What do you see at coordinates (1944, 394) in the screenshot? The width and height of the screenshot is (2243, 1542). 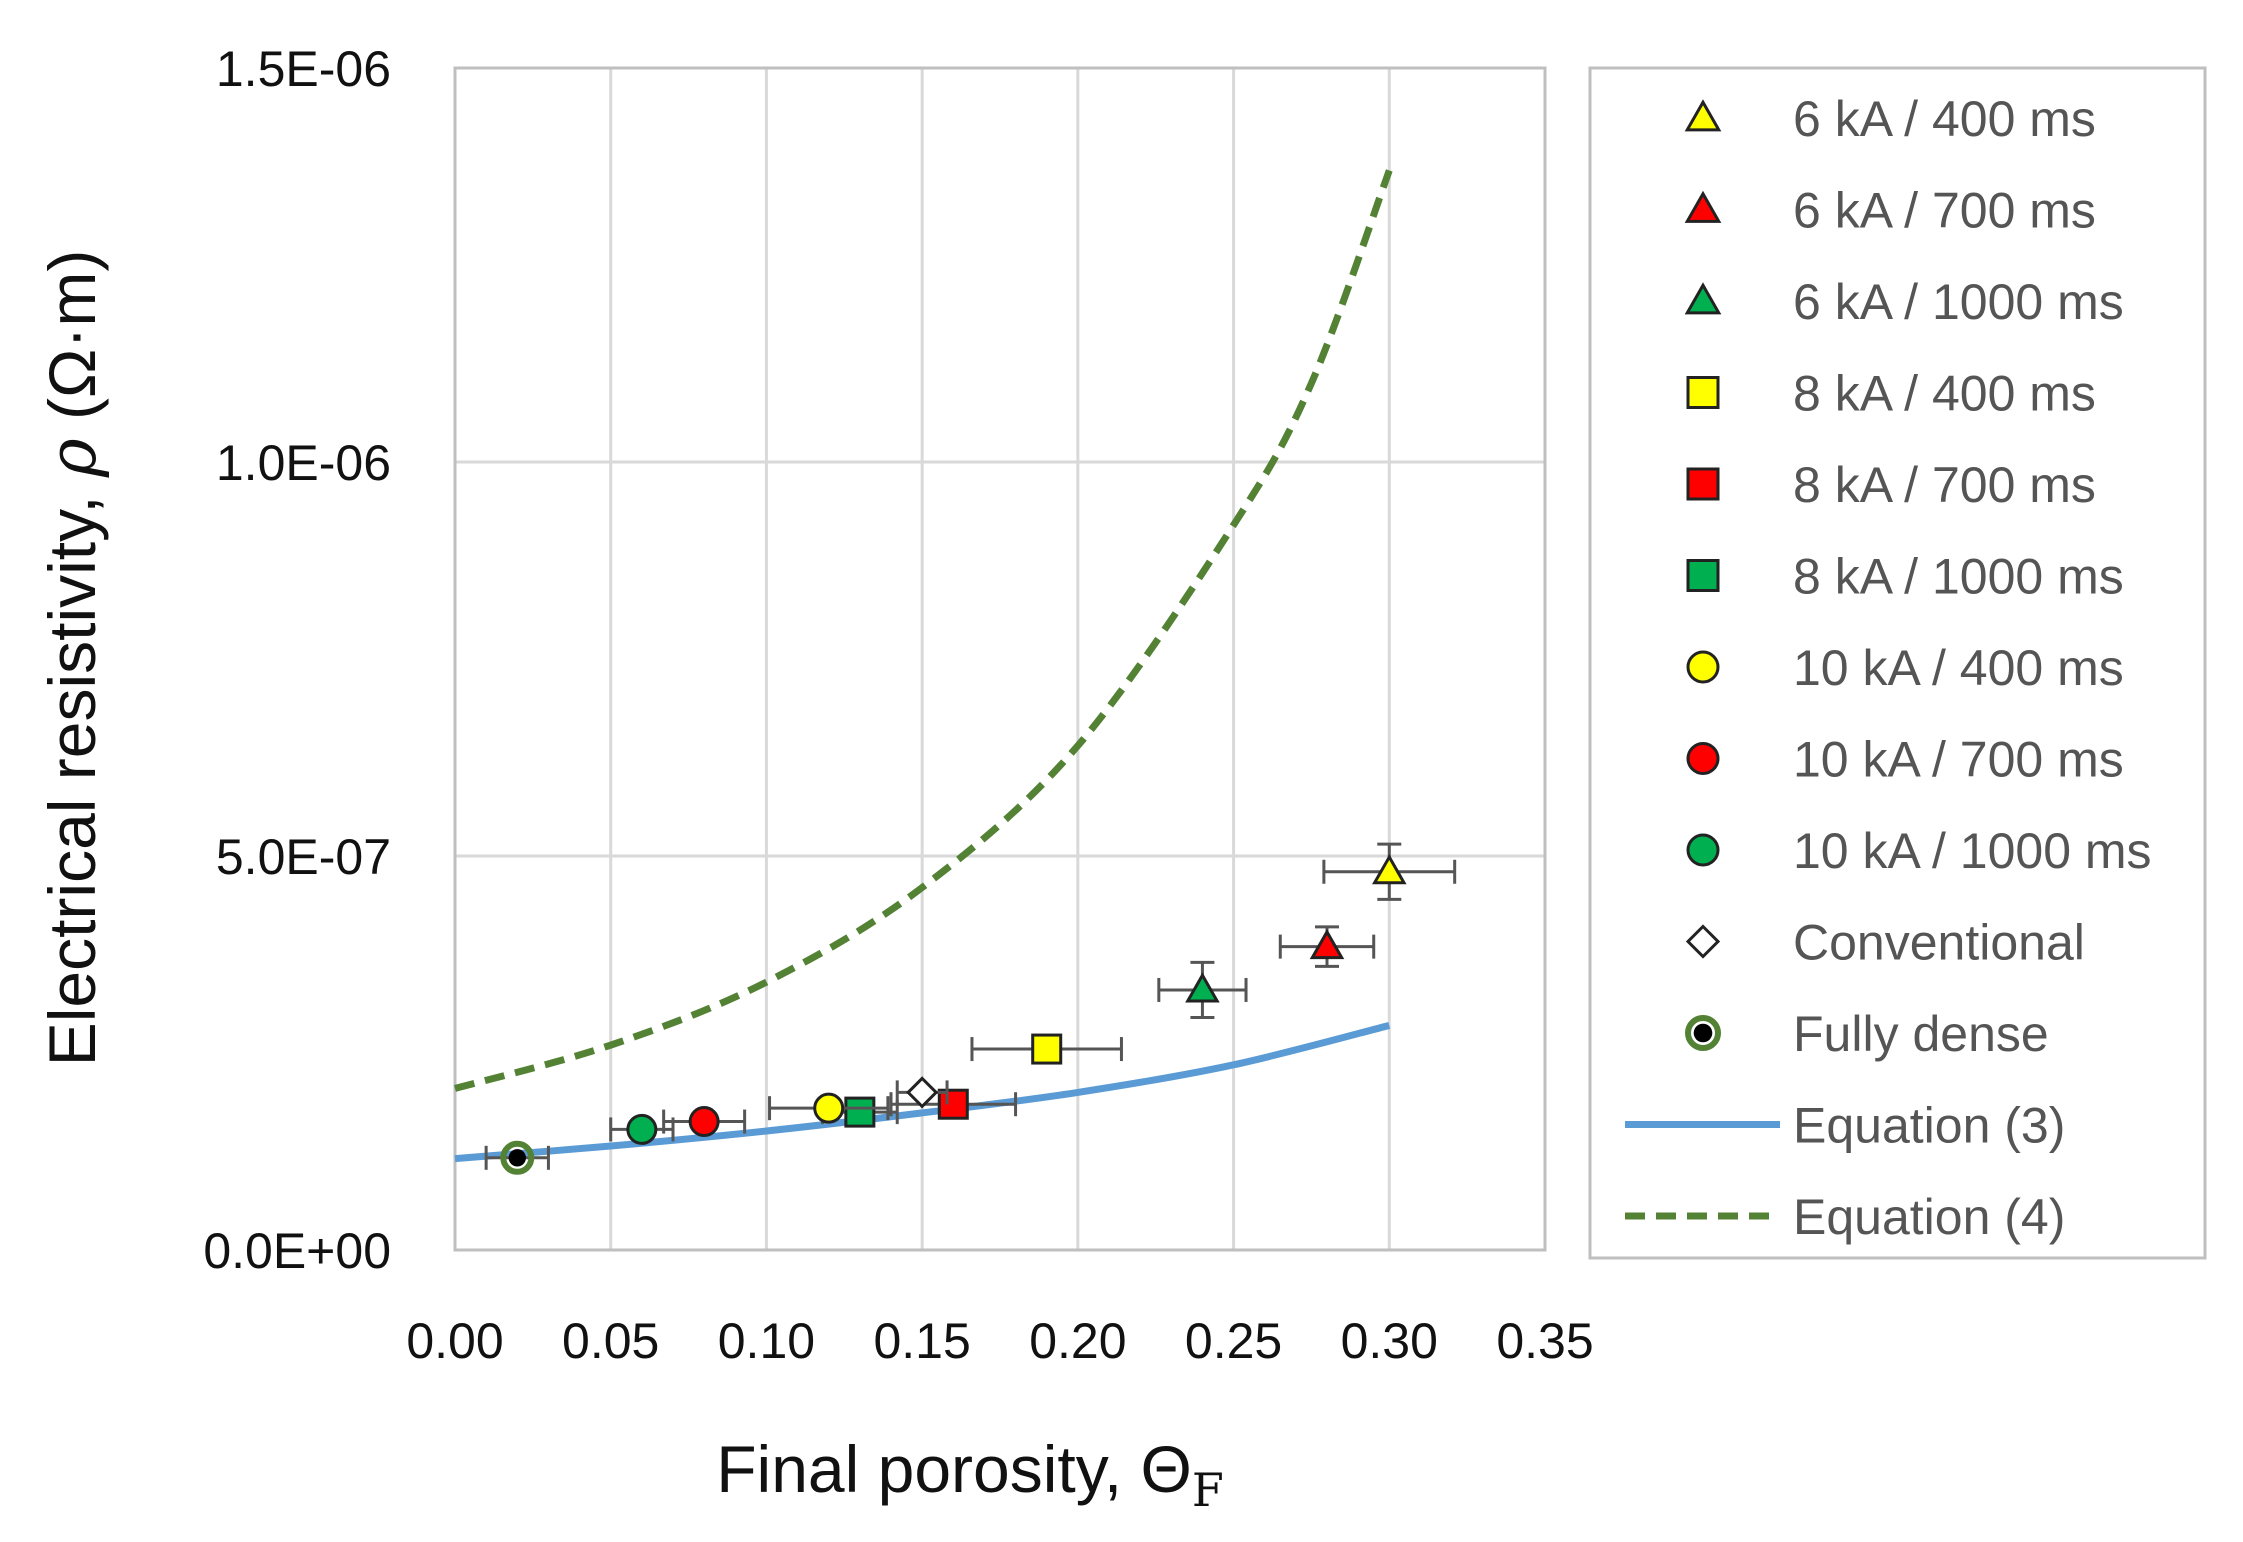 I see `legend-label: 8 kA / 400 ms` at bounding box center [1944, 394].